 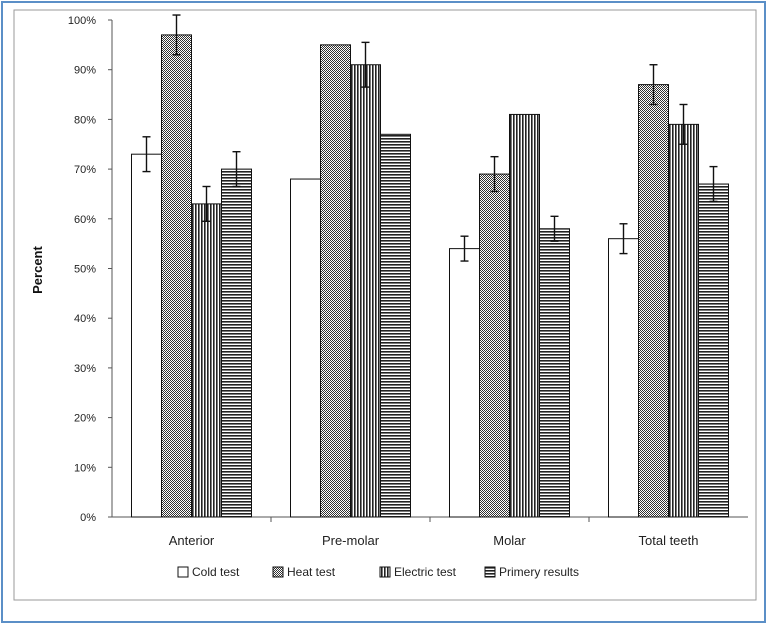 What do you see at coordinates (192, 540) in the screenshot?
I see `x-tick-label: Anterior` at bounding box center [192, 540].